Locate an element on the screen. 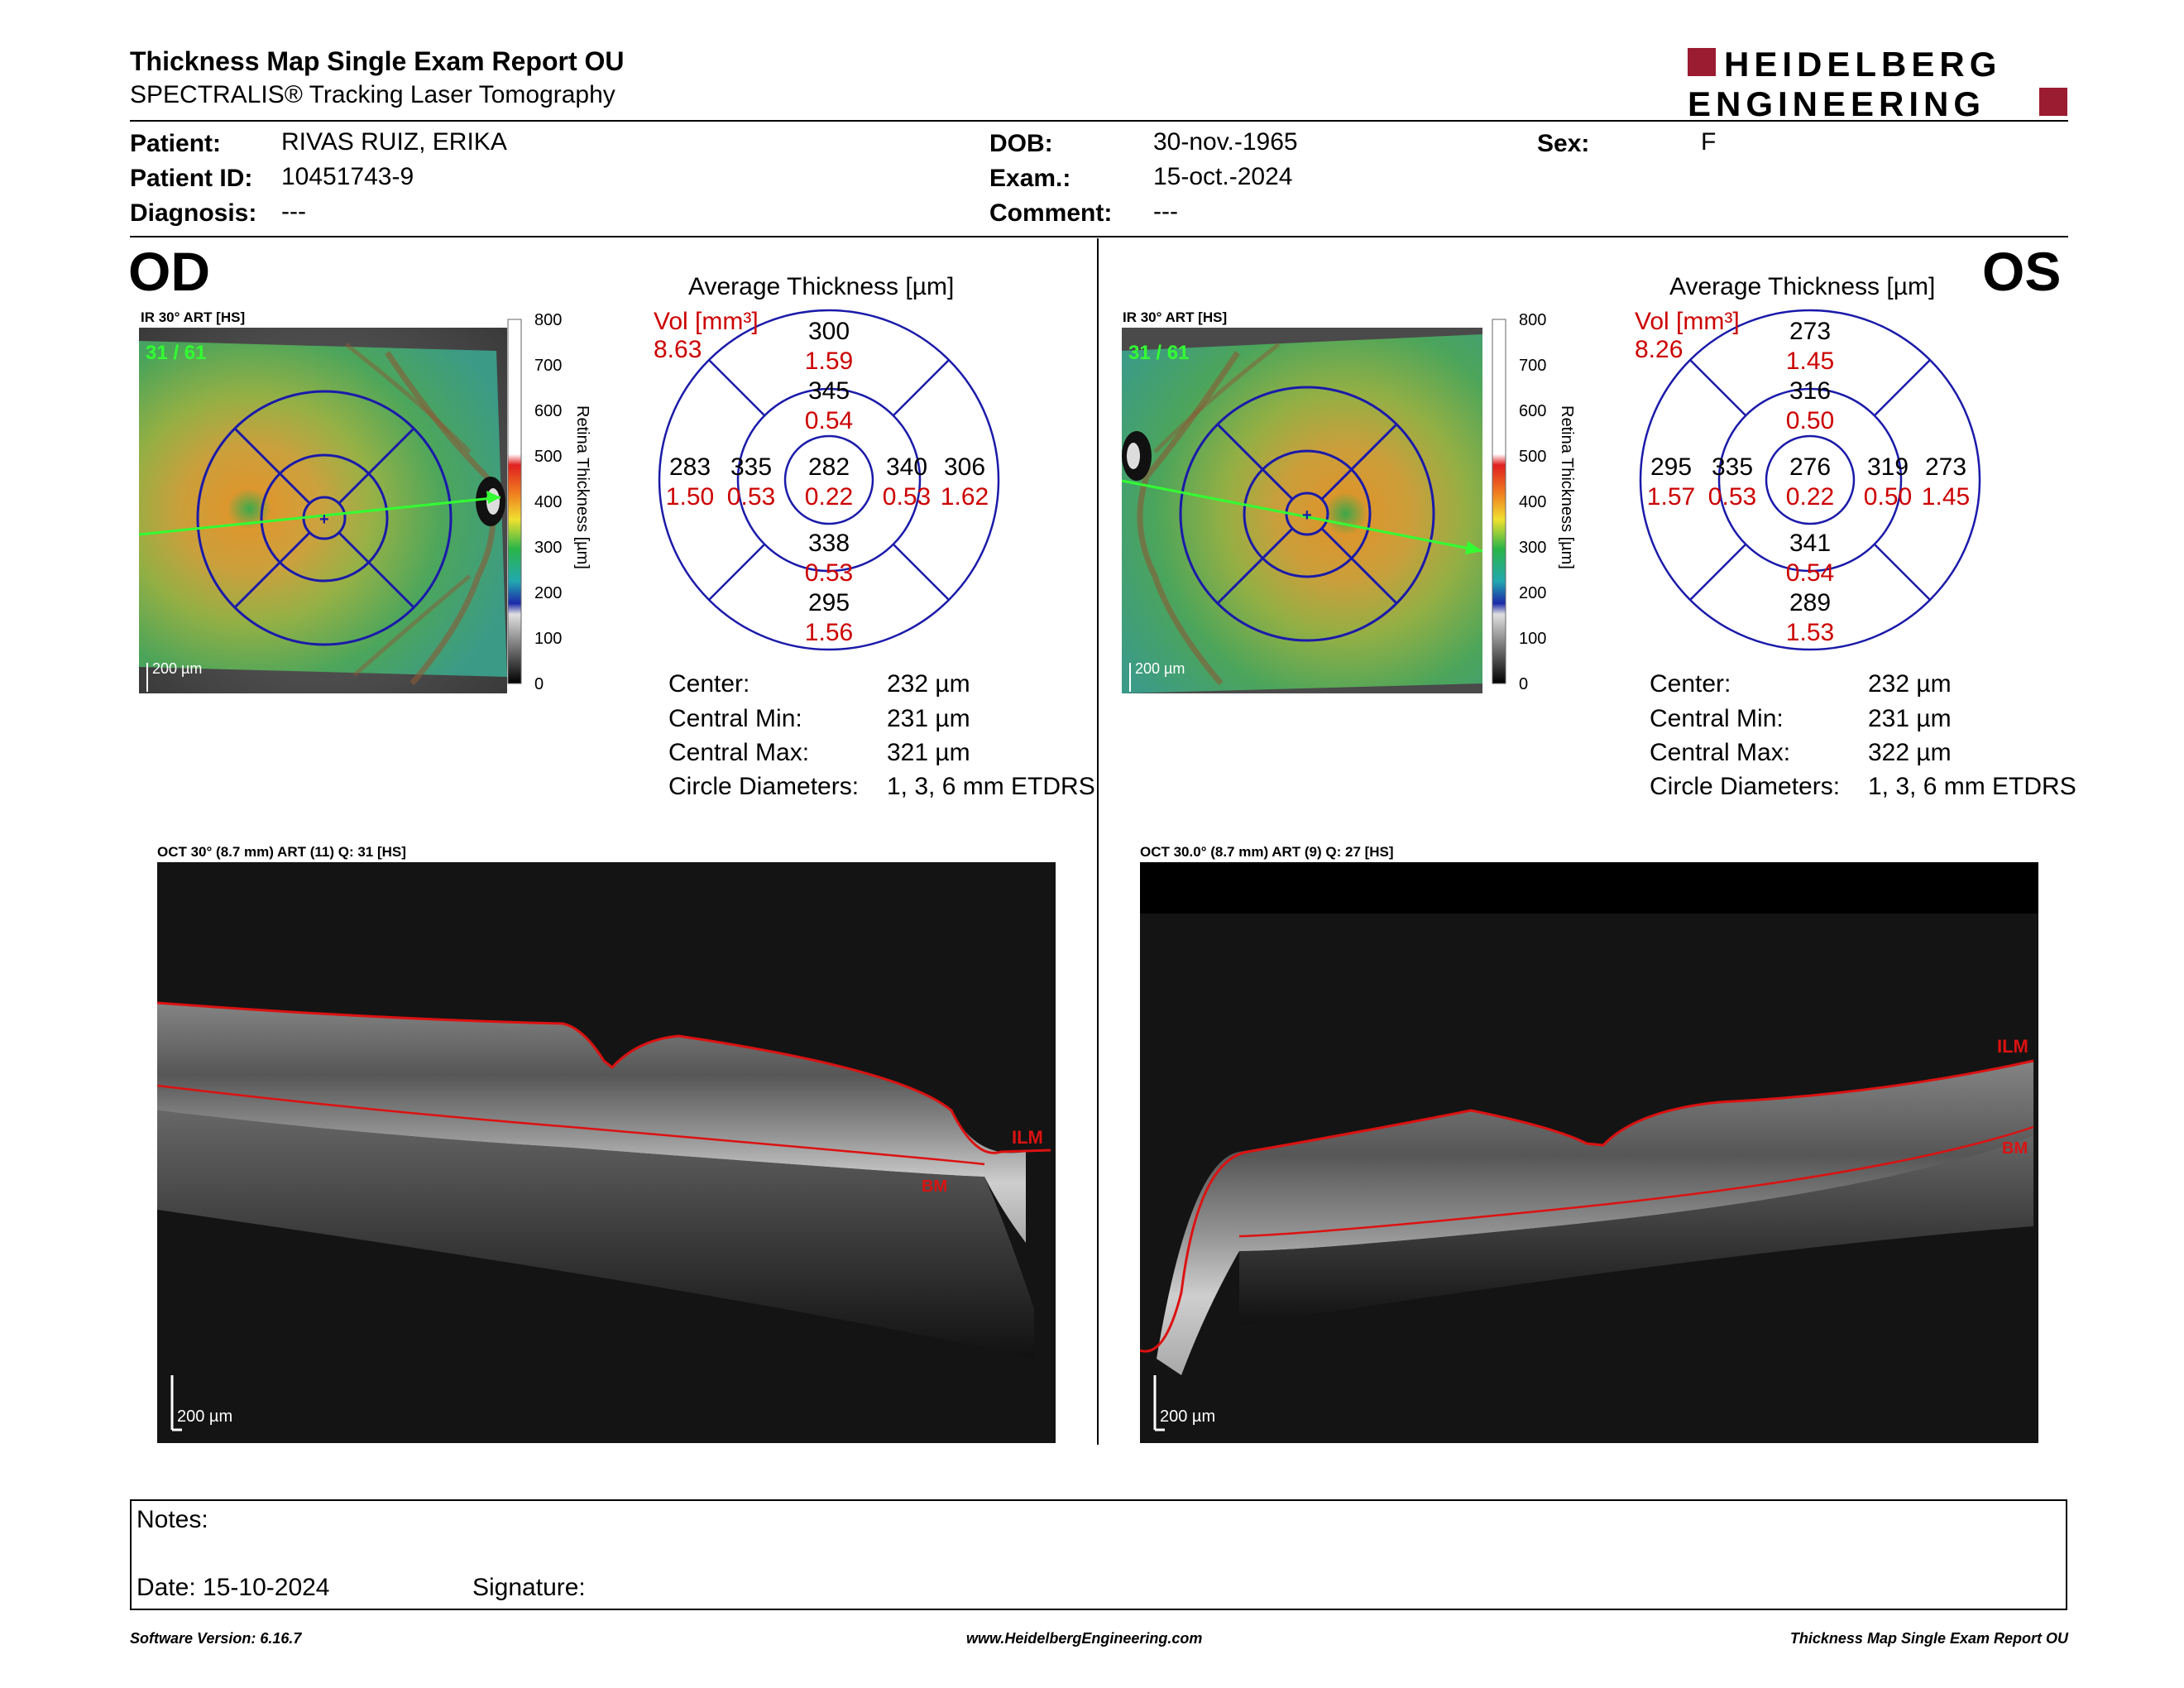 This screenshot has height=1688, width=2184. od-oct-label: OCT 30° (8.7 mm) ART (11) Q: 31 [HS] is located at coordinates (281, 852).